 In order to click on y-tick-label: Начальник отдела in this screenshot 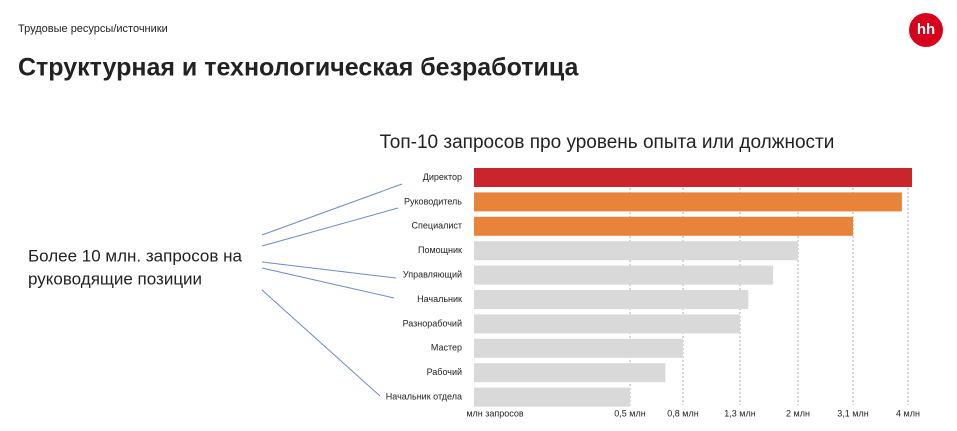, I will do `click(424, 396)`.